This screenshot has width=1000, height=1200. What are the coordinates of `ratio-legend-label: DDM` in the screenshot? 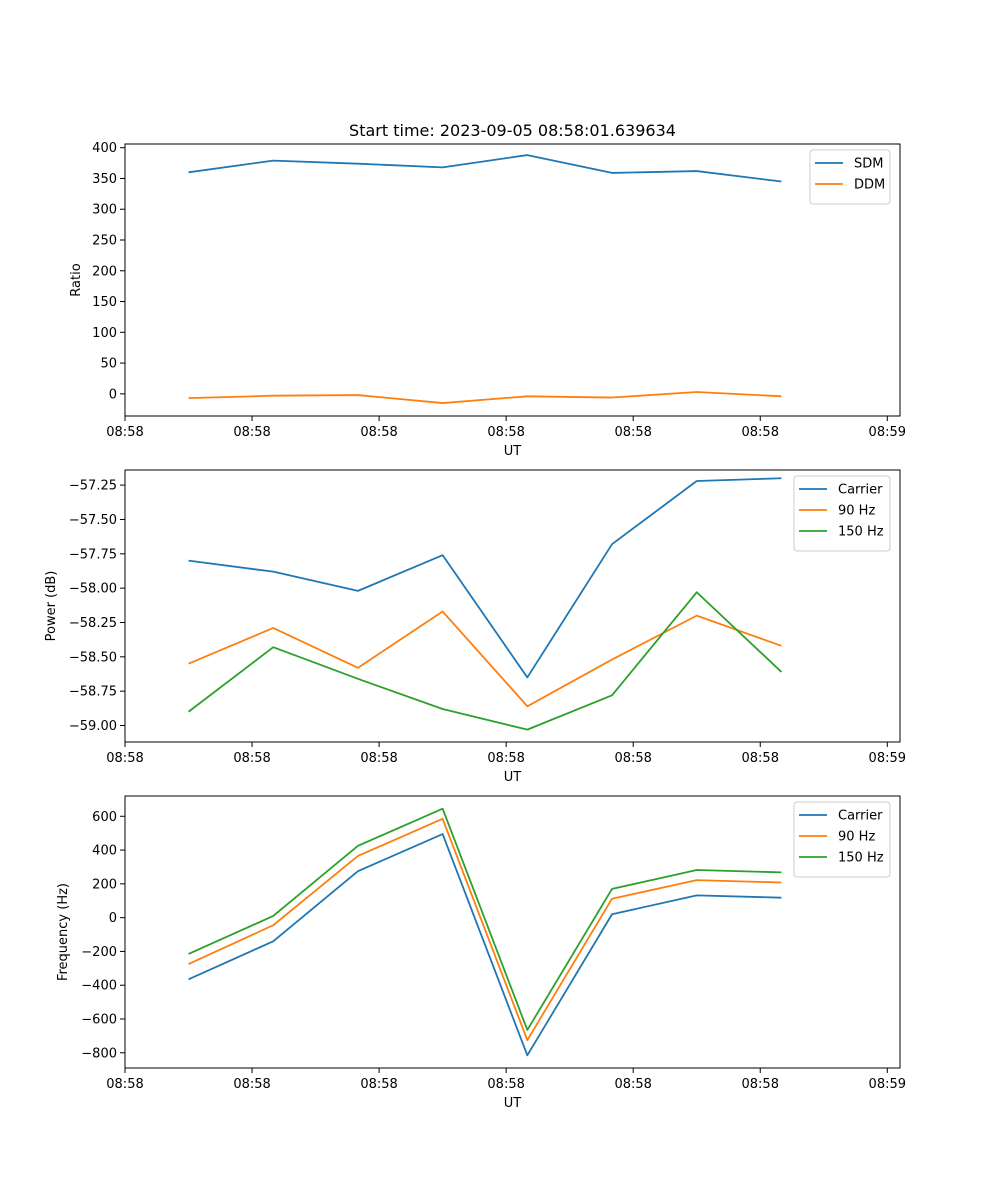 It's located at (869, 185).